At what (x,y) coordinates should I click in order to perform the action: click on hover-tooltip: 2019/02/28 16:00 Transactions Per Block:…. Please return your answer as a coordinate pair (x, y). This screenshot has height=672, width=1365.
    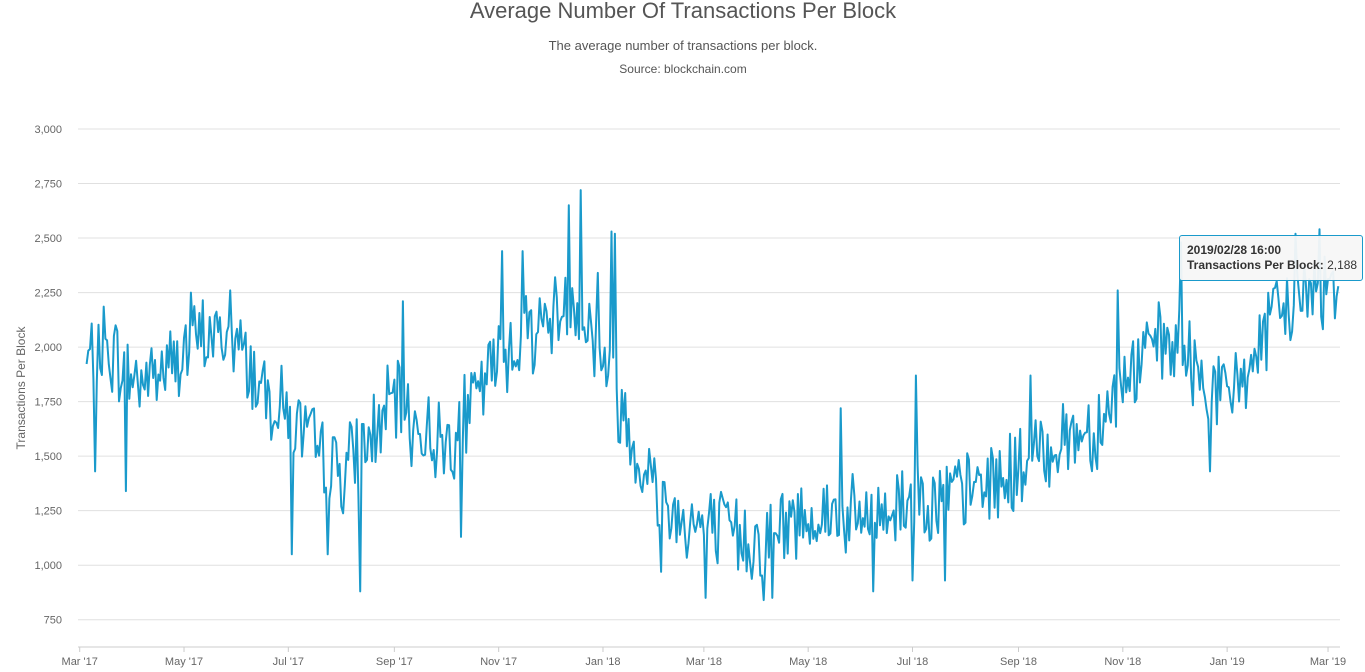
    Looking at the image, I should click on (1271, 258).